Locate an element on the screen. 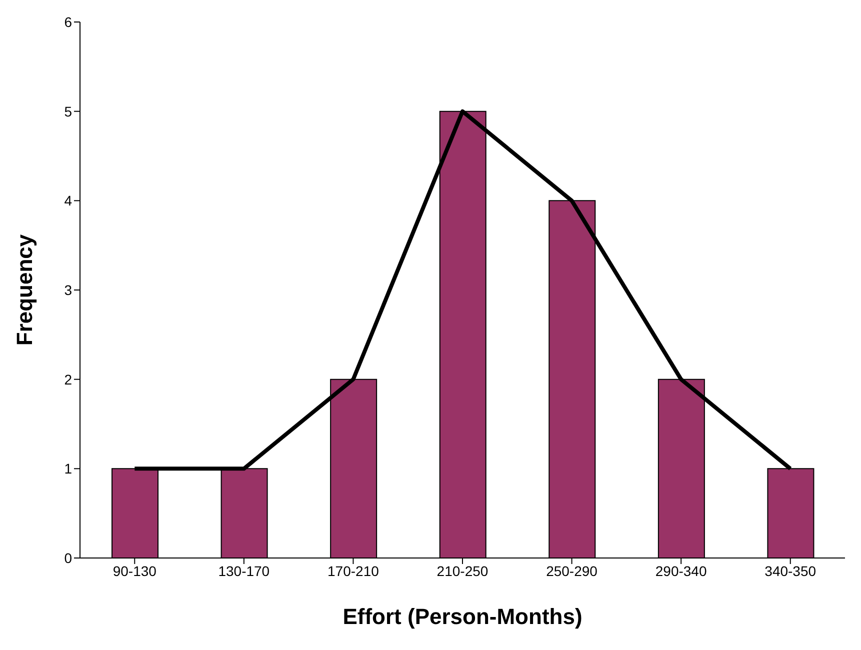  x-tick-label: 90-130 is located at coordinates (134, 570).